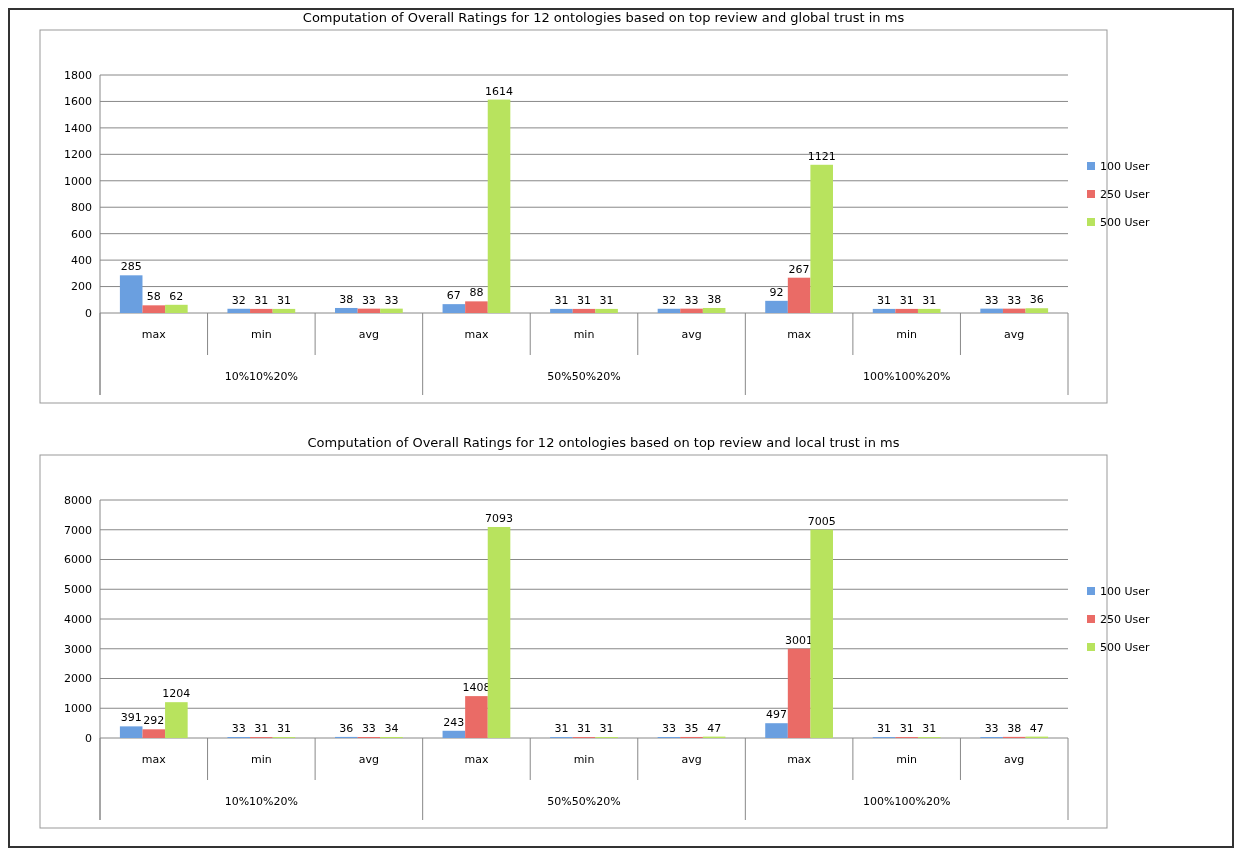 This screenshot has width=1242, height=852. What do you see at coordinates (78, 500) in the screenshot?
I see `y-tick-label: 8000` at bounding box center [78, 500].